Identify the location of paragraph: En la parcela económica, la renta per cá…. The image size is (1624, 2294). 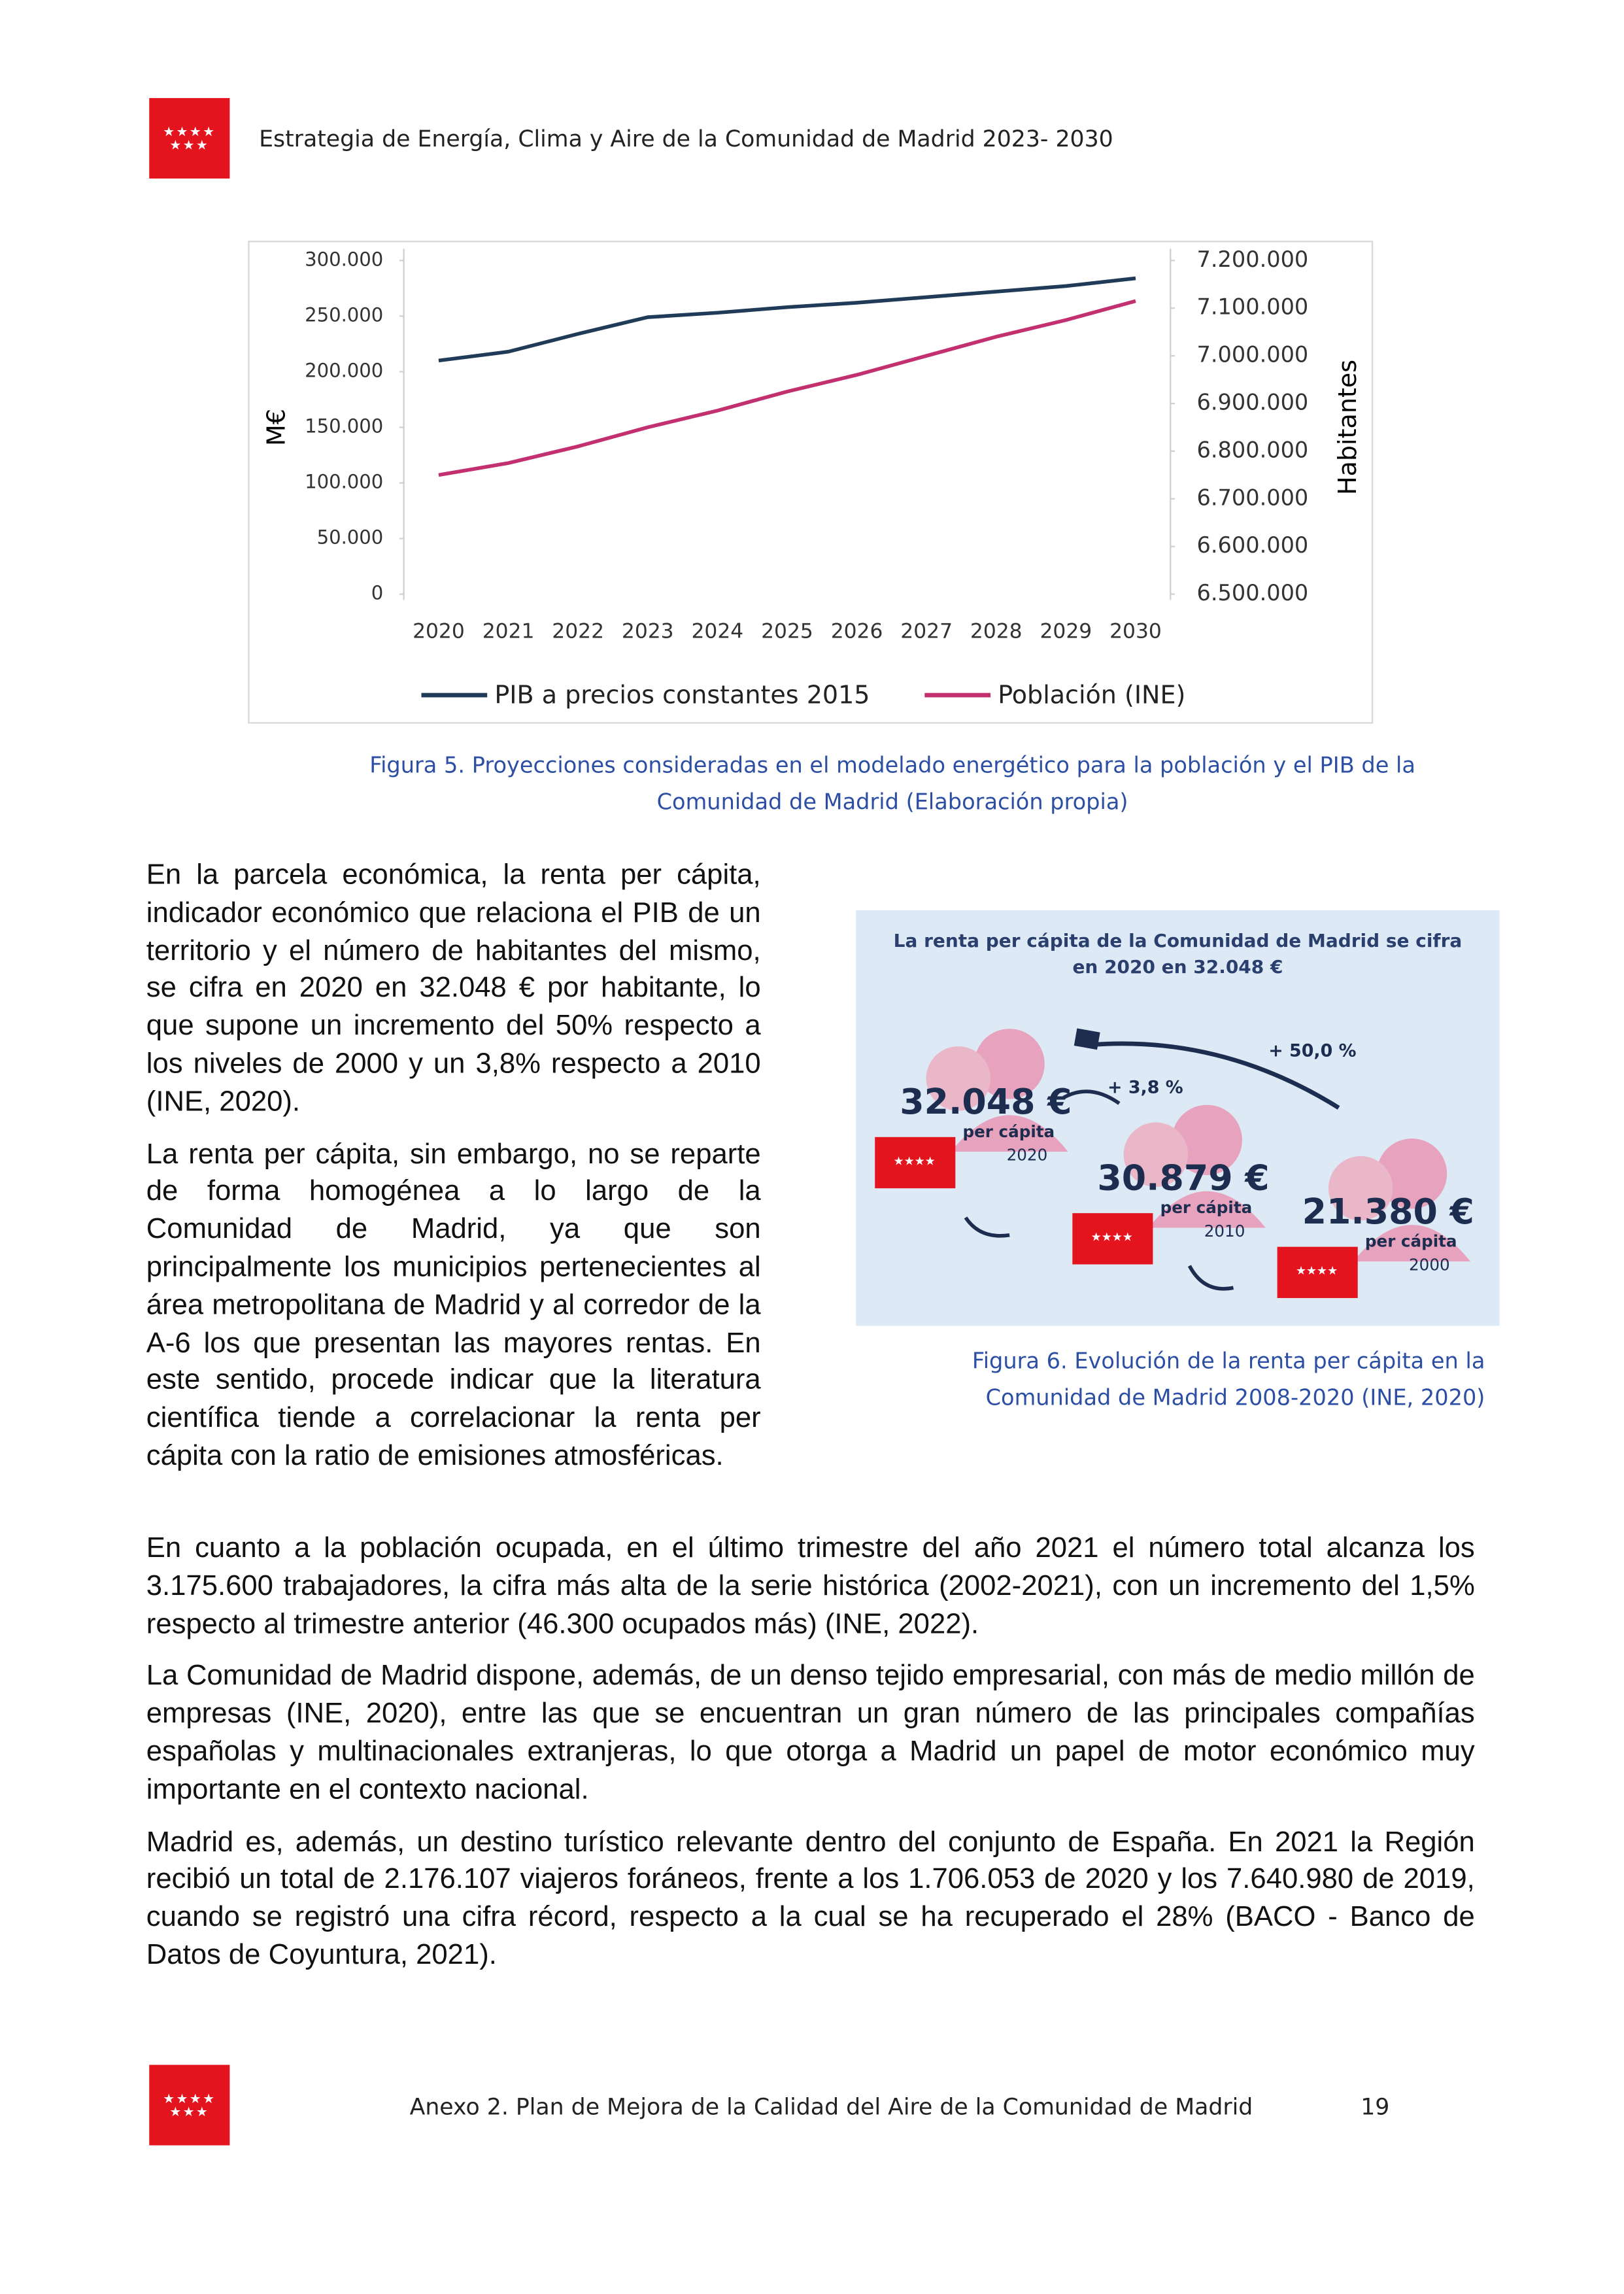
(453, 988).